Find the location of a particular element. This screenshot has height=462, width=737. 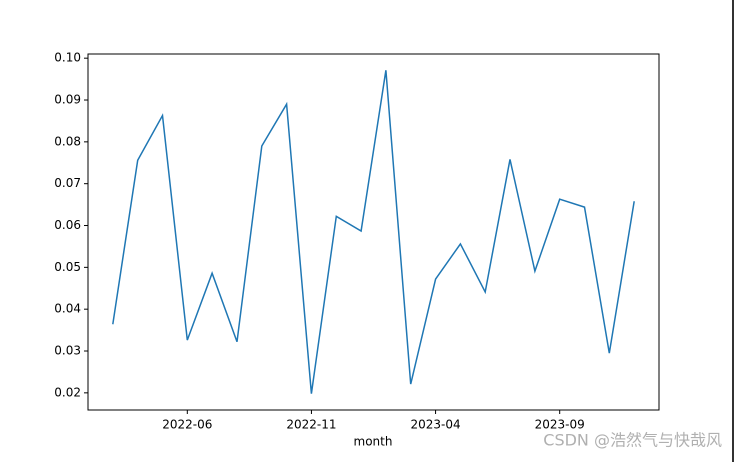

y-tick-label: 0.09 is located at coordinates (67, 100).